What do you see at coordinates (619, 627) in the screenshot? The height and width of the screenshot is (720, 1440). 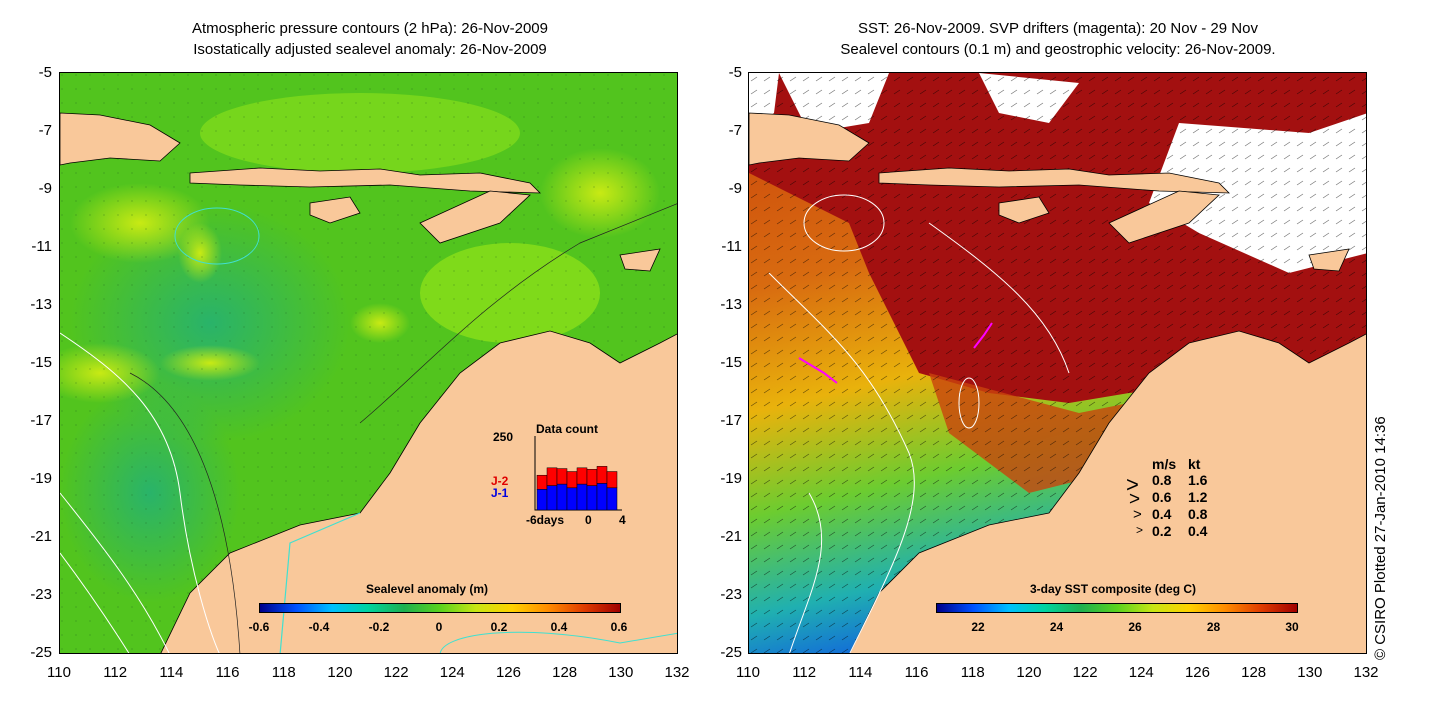 I see `colorbar-tick-label: 0.6` at bounding box center [619, 627].